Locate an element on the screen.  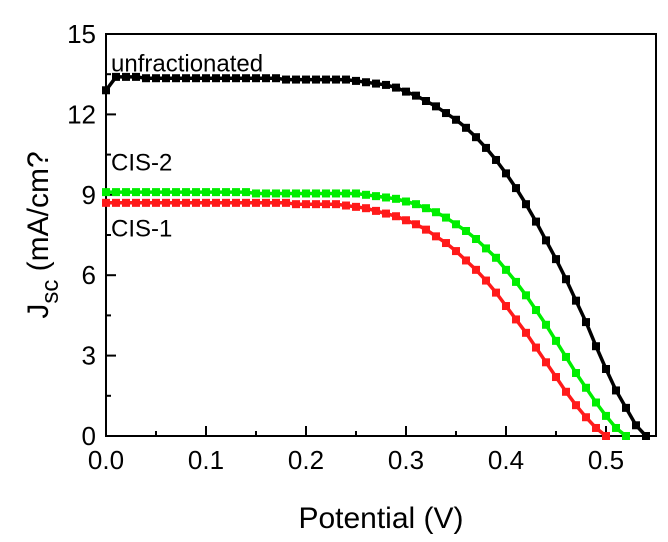
x-tick-label: 0.3 is located at coordinates (406, 460).